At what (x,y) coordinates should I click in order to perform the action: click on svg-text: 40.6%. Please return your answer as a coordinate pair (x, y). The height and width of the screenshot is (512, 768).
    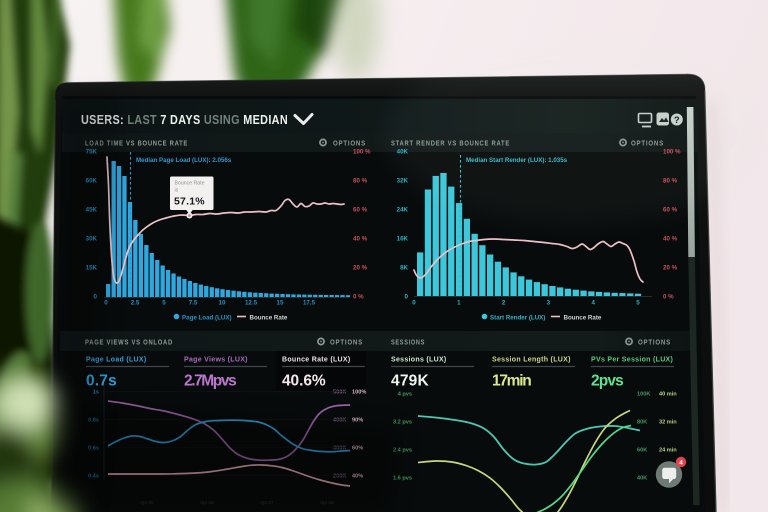
    Looking at the image, I should click on (304, 381).